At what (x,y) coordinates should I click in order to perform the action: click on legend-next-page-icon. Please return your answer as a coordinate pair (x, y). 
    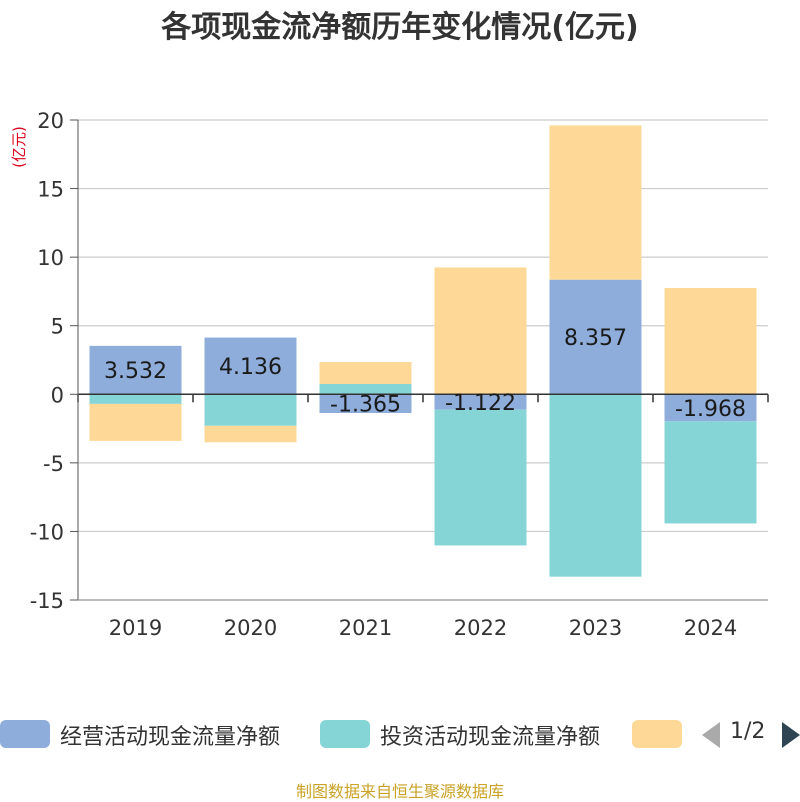
    Looking at the image, I should click on (791, 735).